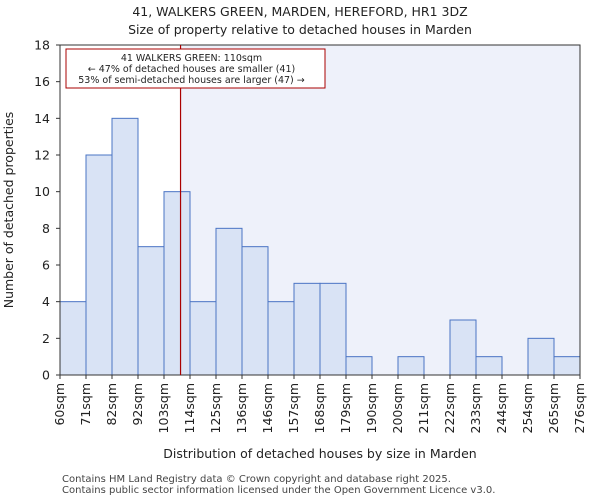 This screenshot has width=600, height=500. What do you see at coordinates (42, 81) in the screenshot?
I see `y-tick-label: 16` at bounding box center [42, 81].